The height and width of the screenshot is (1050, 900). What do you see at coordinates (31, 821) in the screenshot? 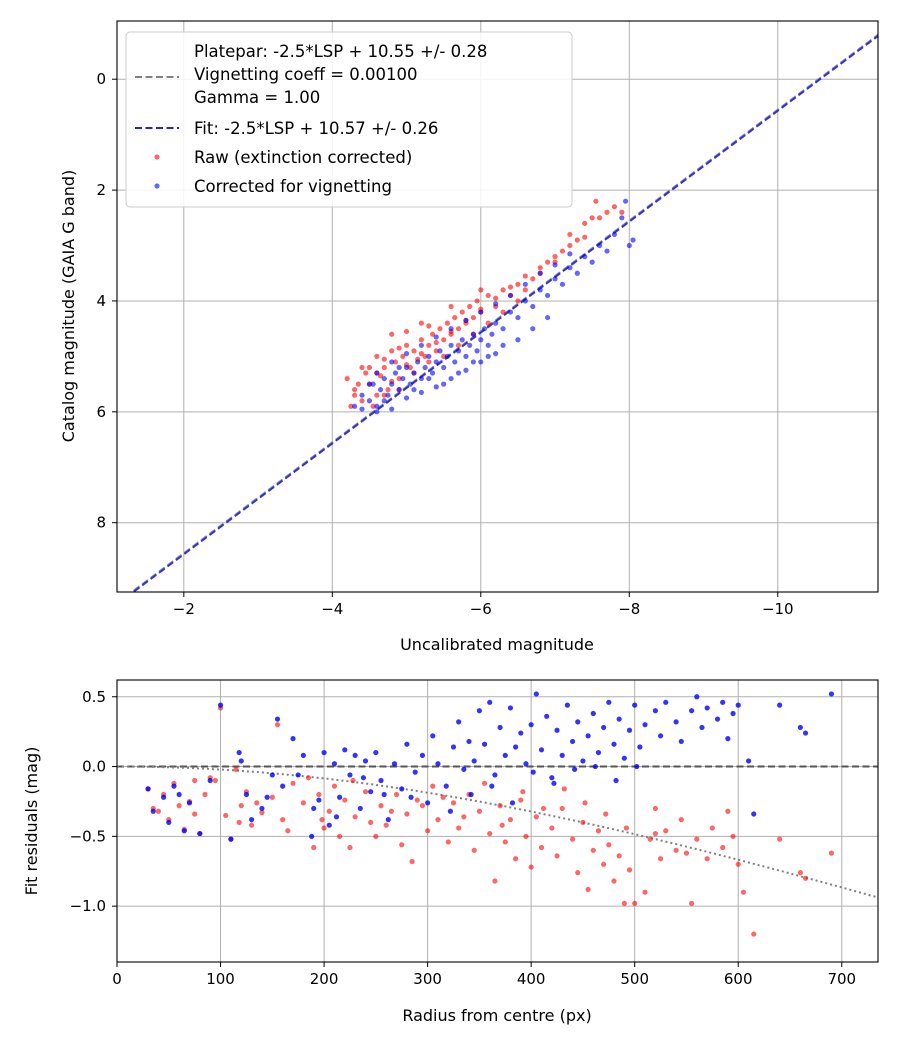
I see `bottom-y-axis-label: Fit residuals (mag)` at bounding box center [31, 821].